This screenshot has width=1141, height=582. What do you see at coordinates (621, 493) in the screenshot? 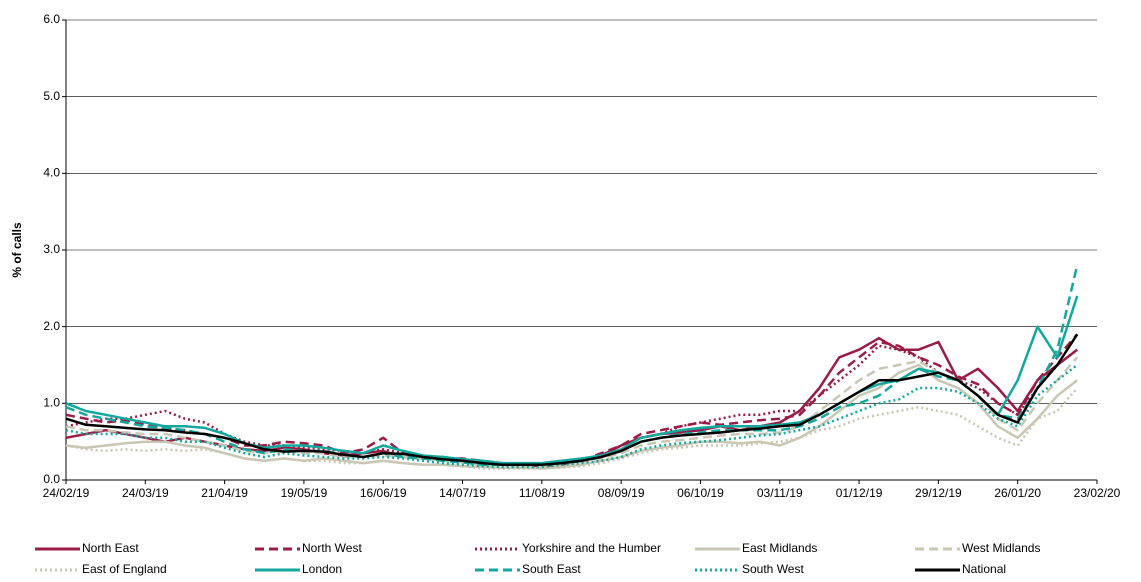
I see `x-tick-label: 08/09/19` at bounding box center [621, 493].